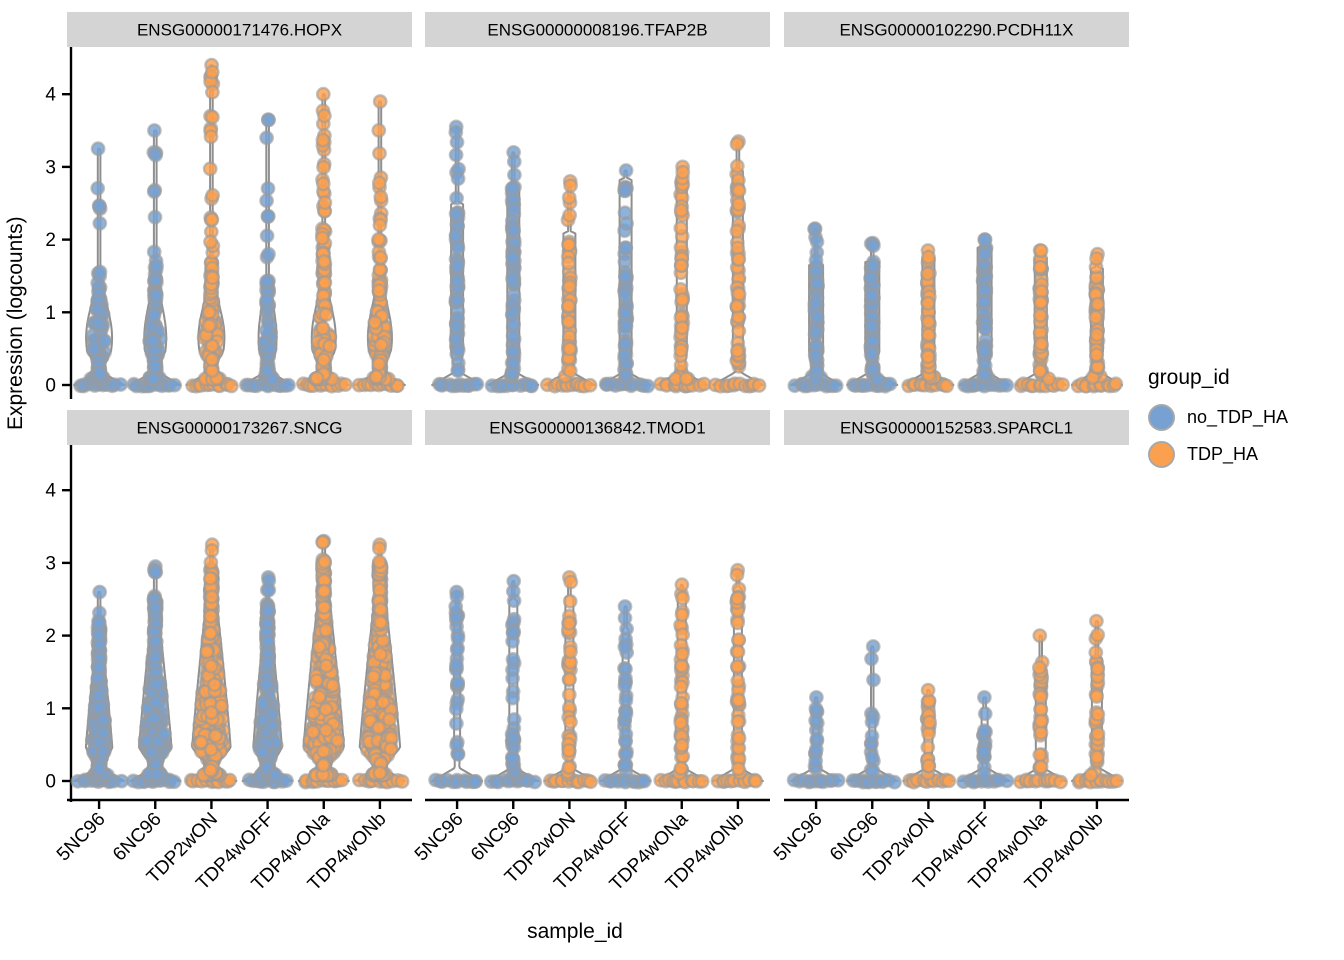 Image resolution: width=1344 pixels, height=960 pixels. What do you see at coordinates (50, 240) in the screenshot?
I see `y-tick-label: 2` at bounding box center [50, 240].